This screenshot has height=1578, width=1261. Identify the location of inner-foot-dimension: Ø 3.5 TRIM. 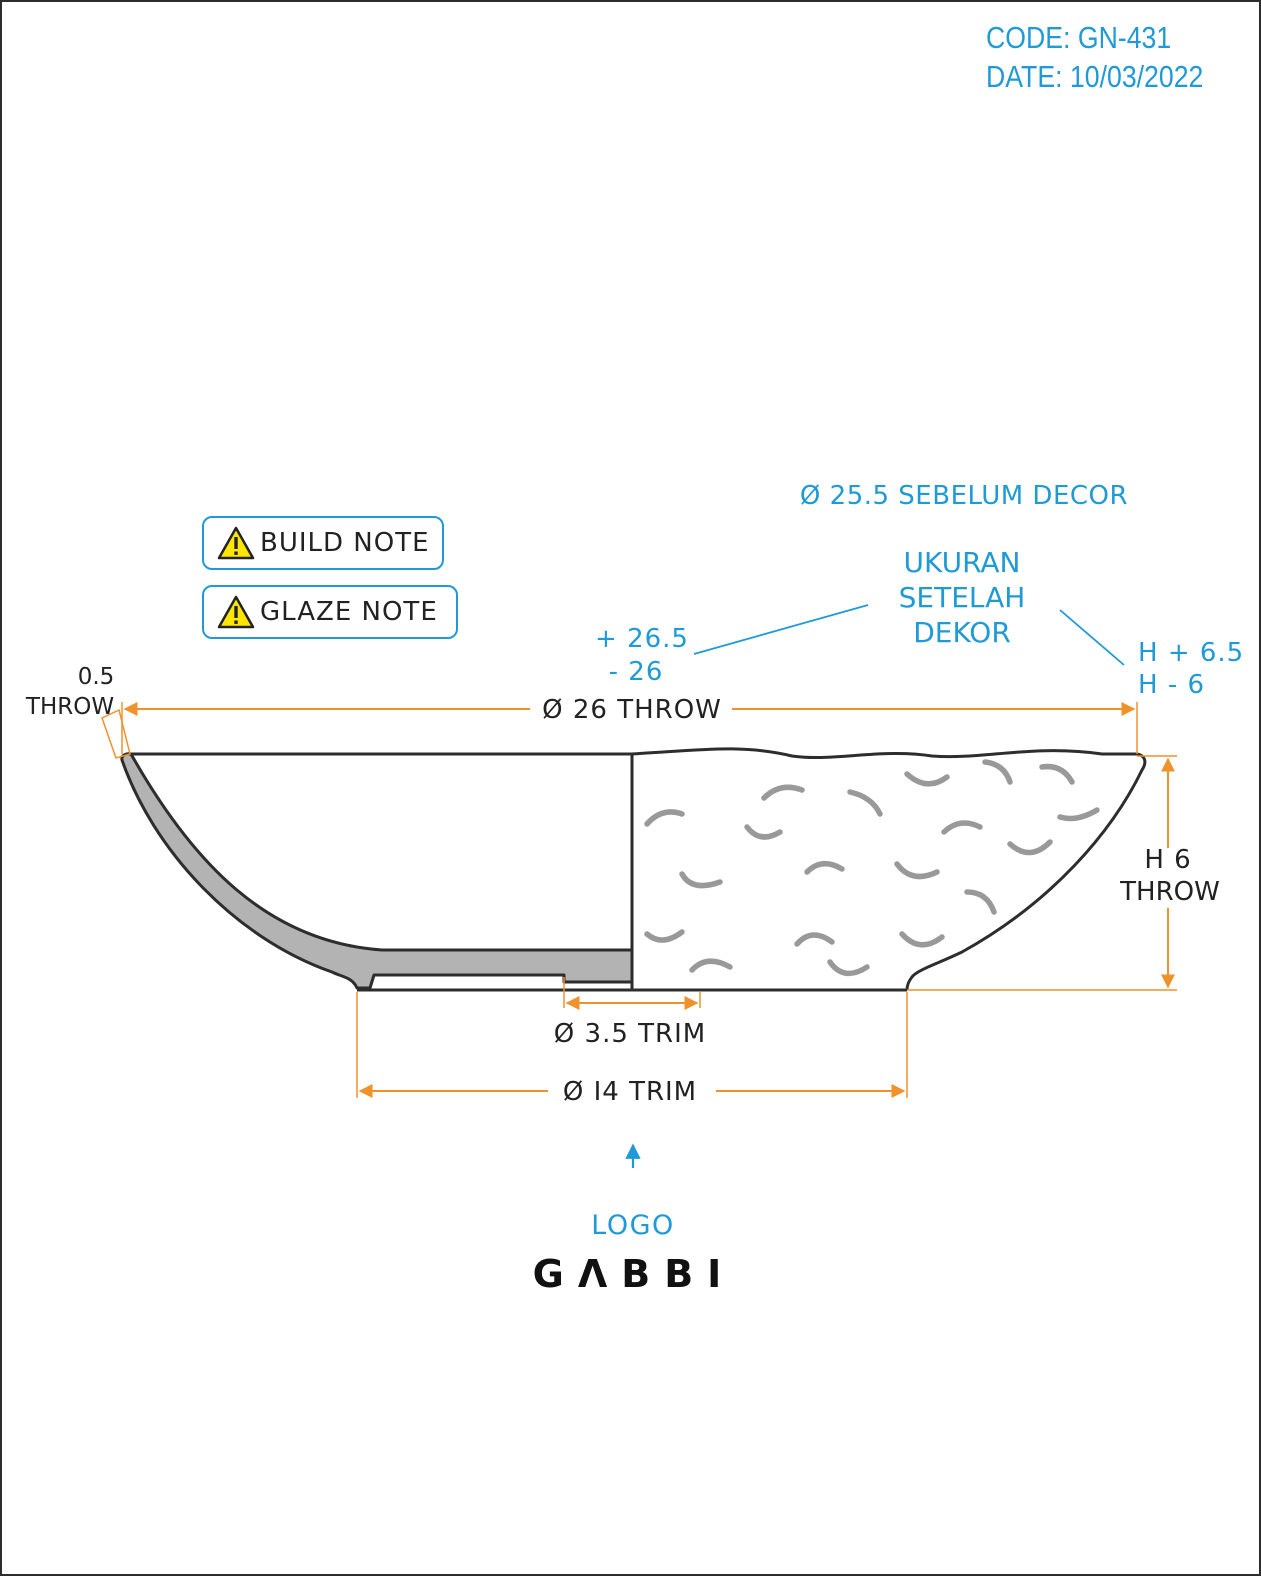
(630, 1013).